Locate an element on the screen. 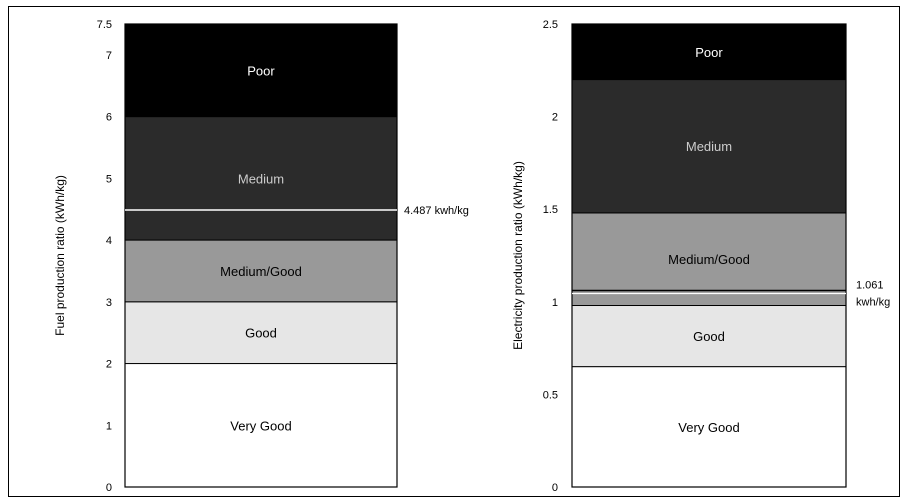 This screenshot has height=501, width=904. chart2-ylabel: Electricity production ratio (kWh/kg) is located at coordinates (518, 255).